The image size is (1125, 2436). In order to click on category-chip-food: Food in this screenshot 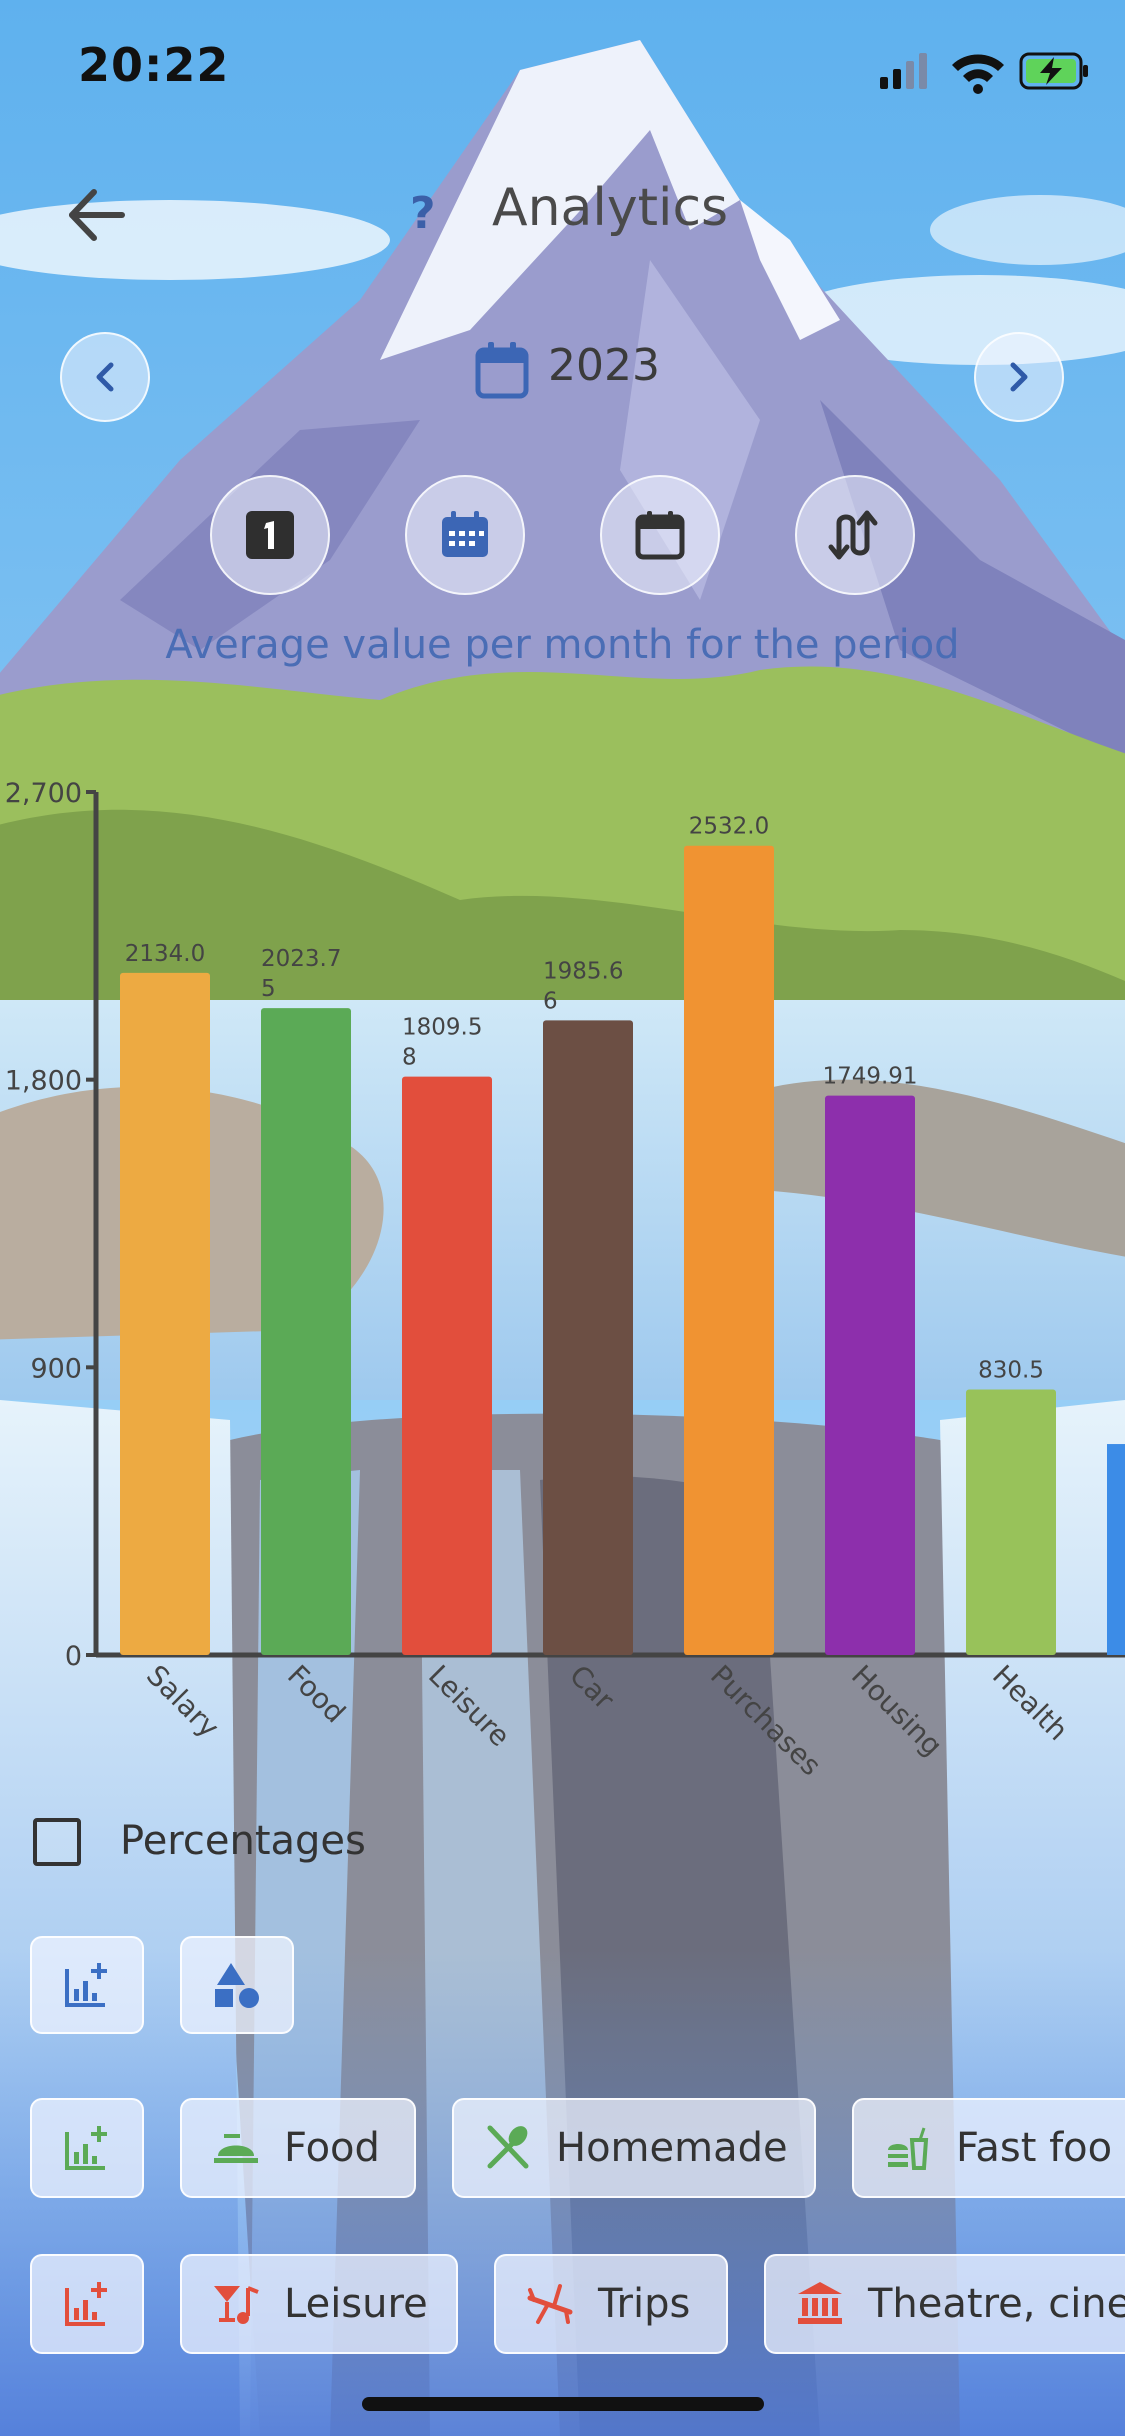, I will do `click(298, 2148)`.